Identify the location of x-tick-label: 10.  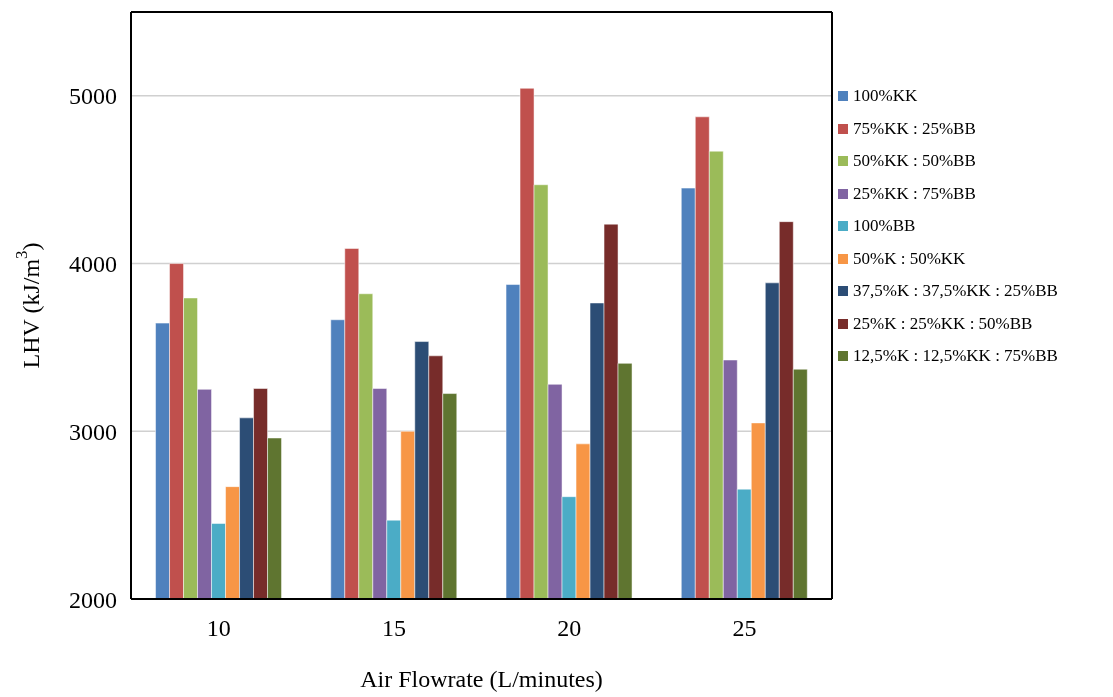
(218, 628).